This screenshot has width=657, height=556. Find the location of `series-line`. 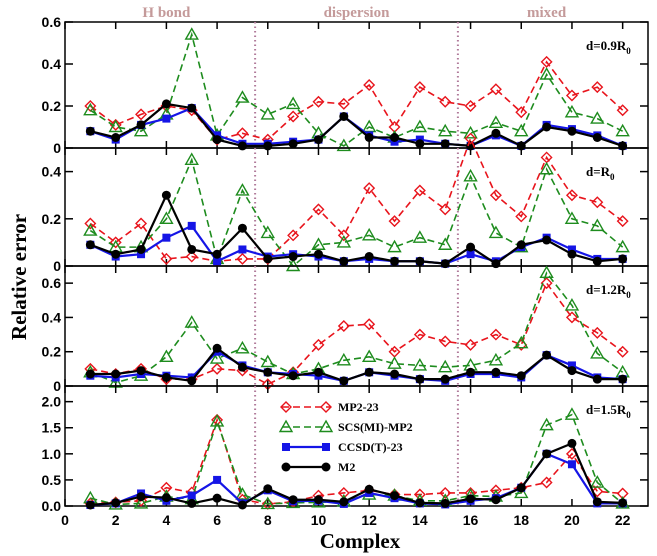

series-line is located at coordinates (356, 474).